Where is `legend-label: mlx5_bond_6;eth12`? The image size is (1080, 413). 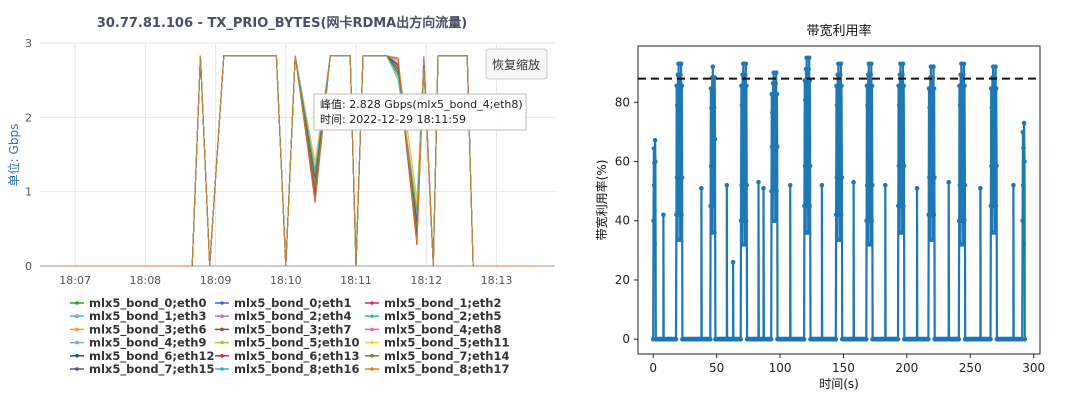
legend-label: mlx5_bond_6;eth12 is located at coordinates (151, 356).